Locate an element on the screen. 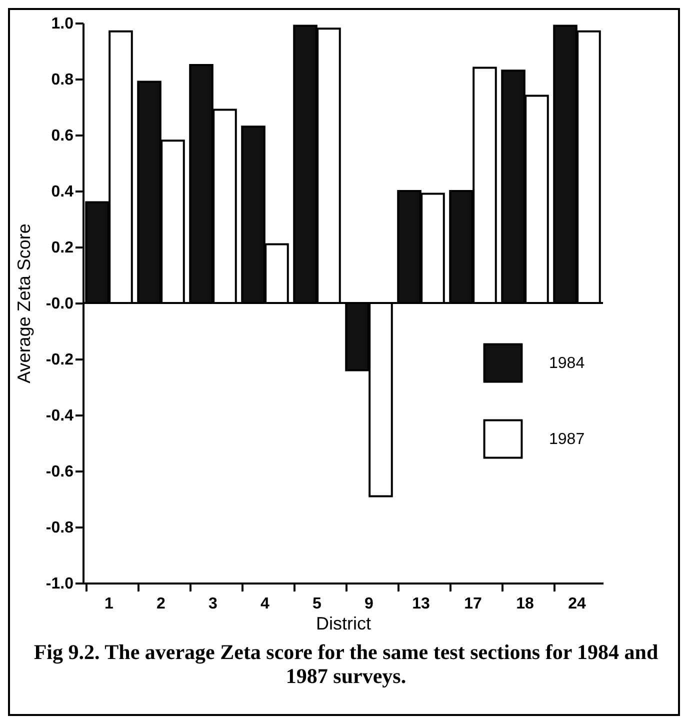 The height and width of the screenshot is (728, 692). legend-label: 1984 is located at coordinates (567, 363).